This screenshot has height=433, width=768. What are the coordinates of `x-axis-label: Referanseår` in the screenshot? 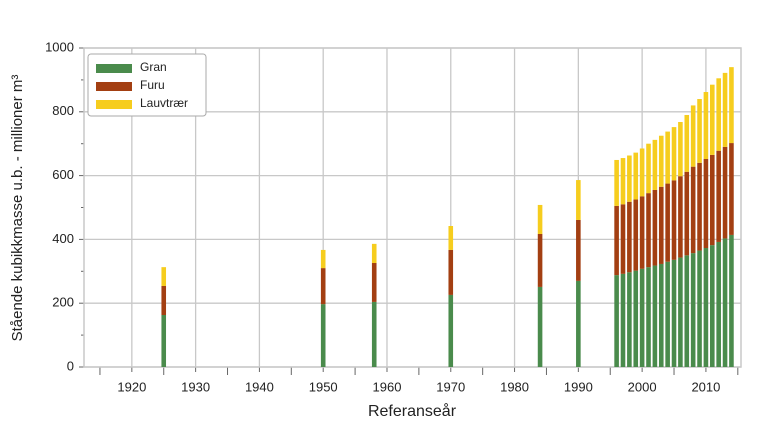 It's located at (412, 411).